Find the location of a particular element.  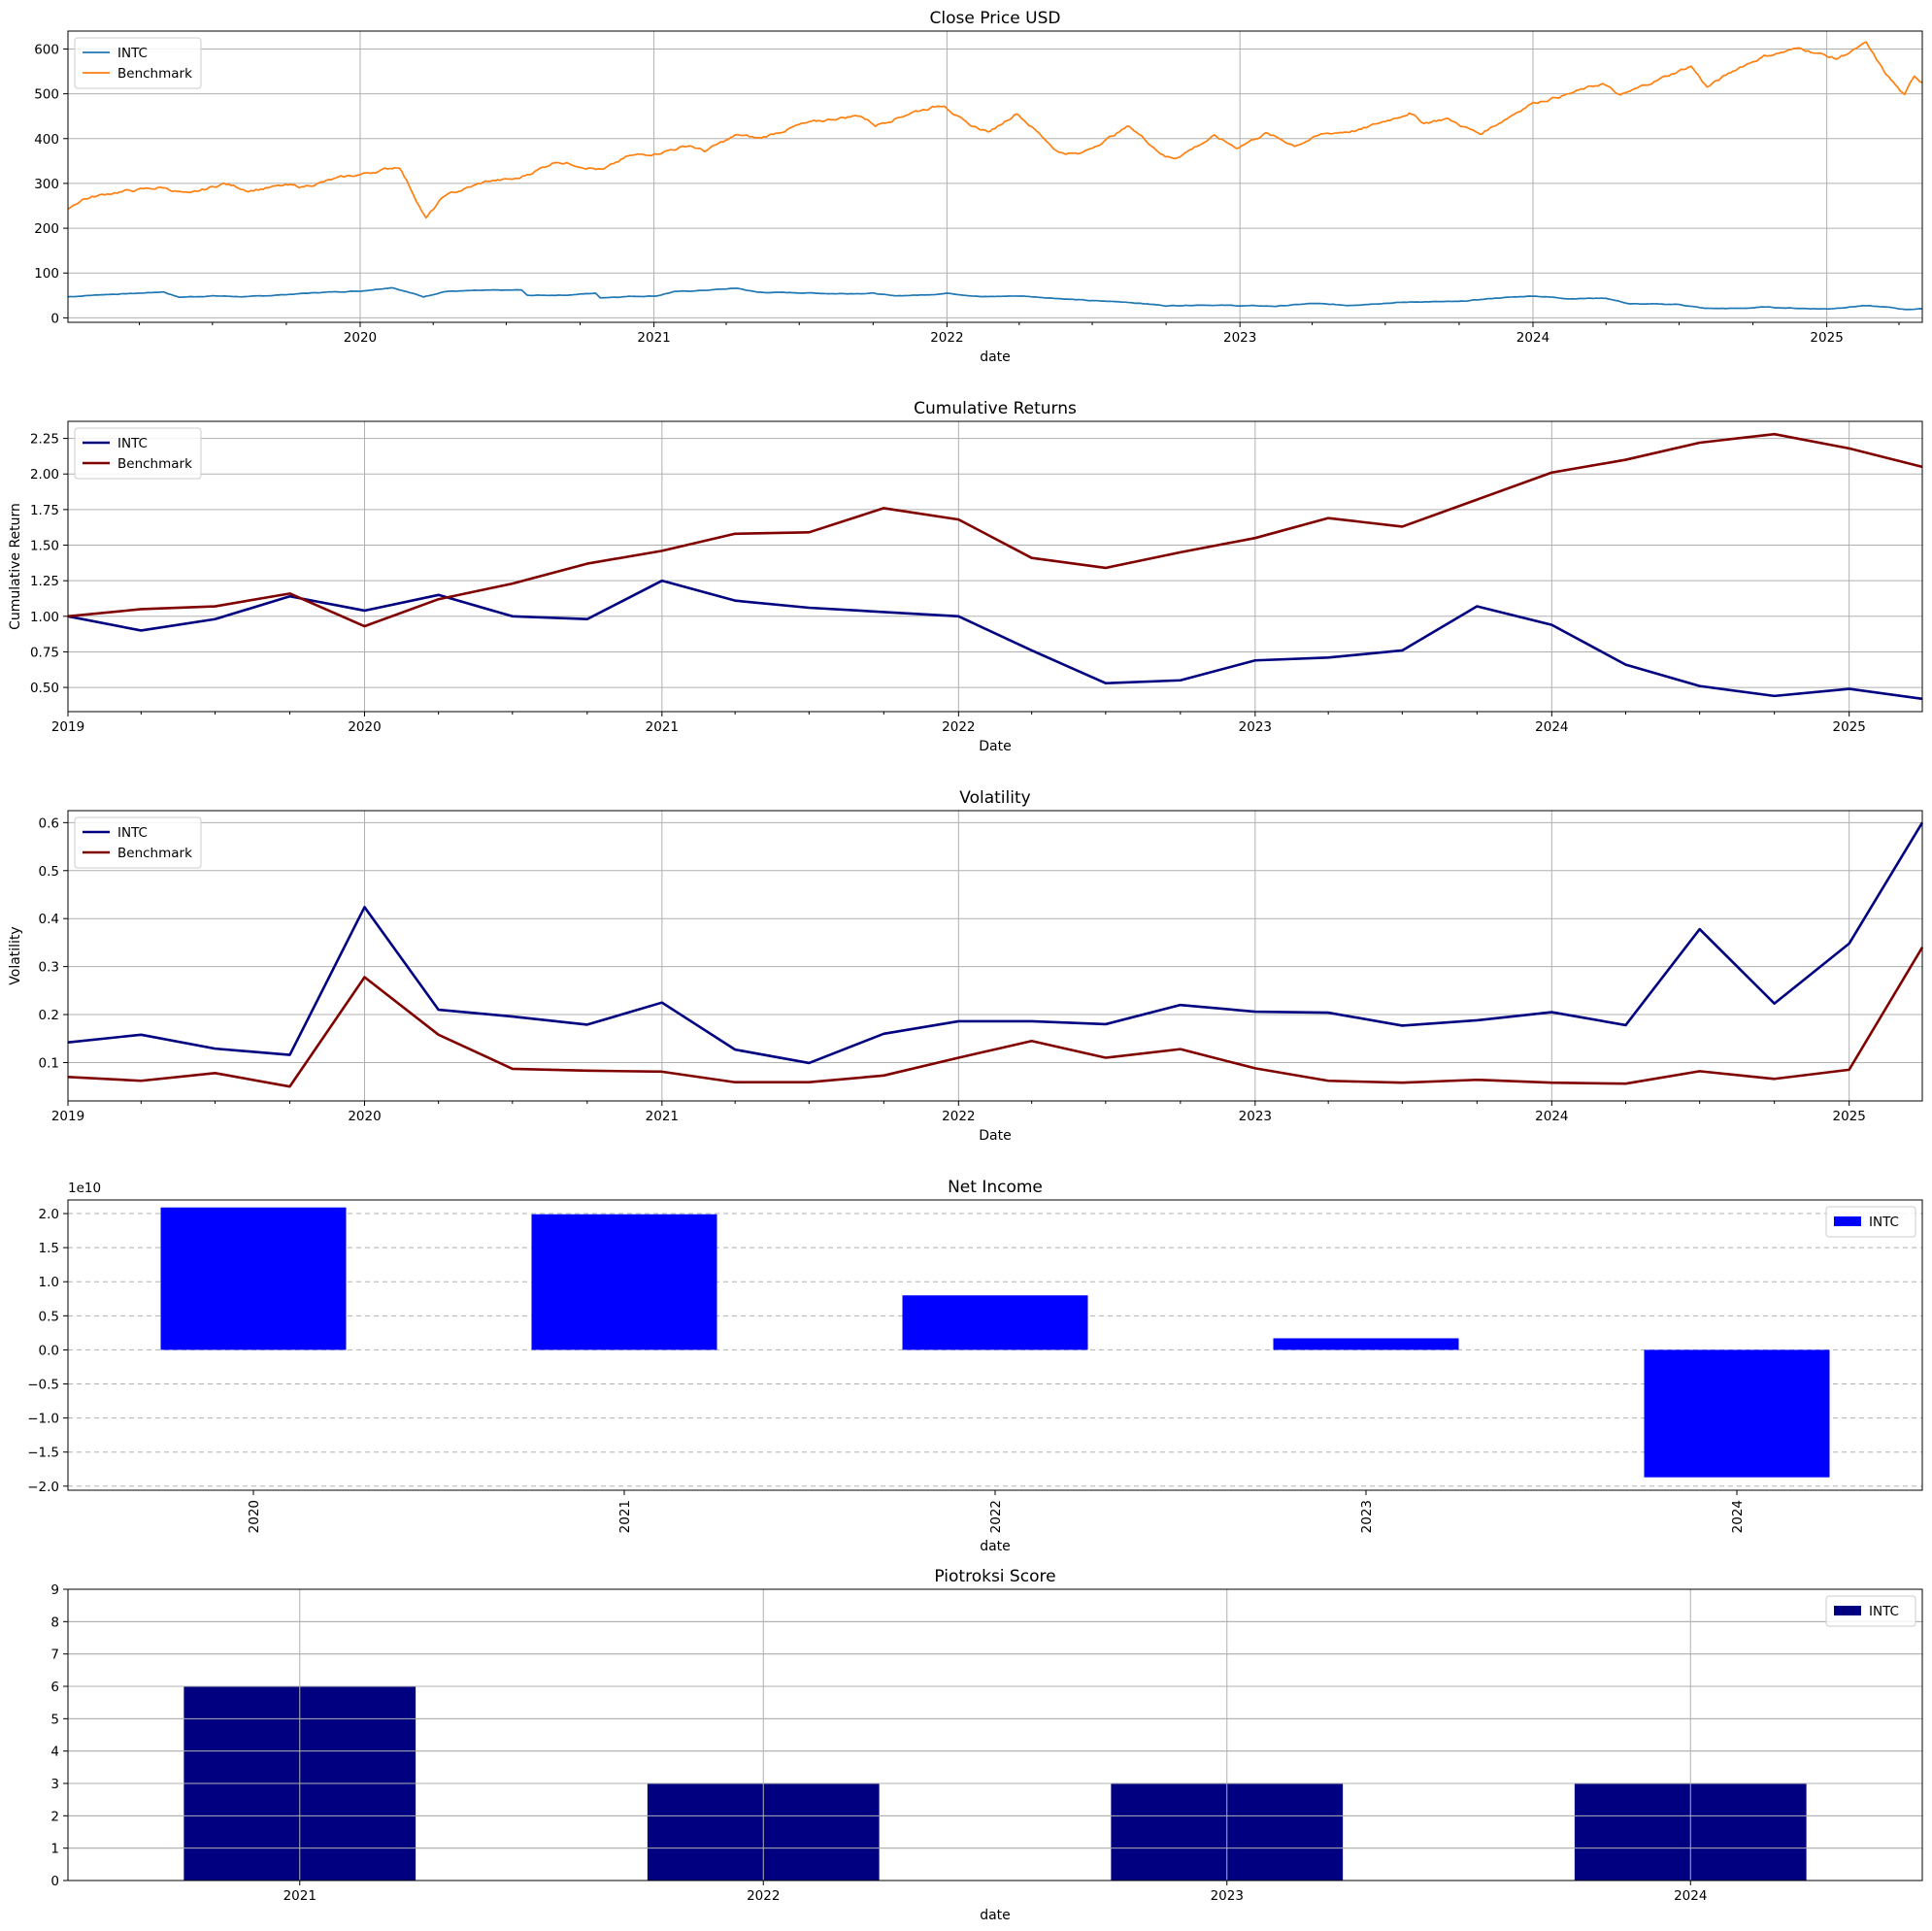

y-tick-label: 500 is located at coordinates (47, 95).